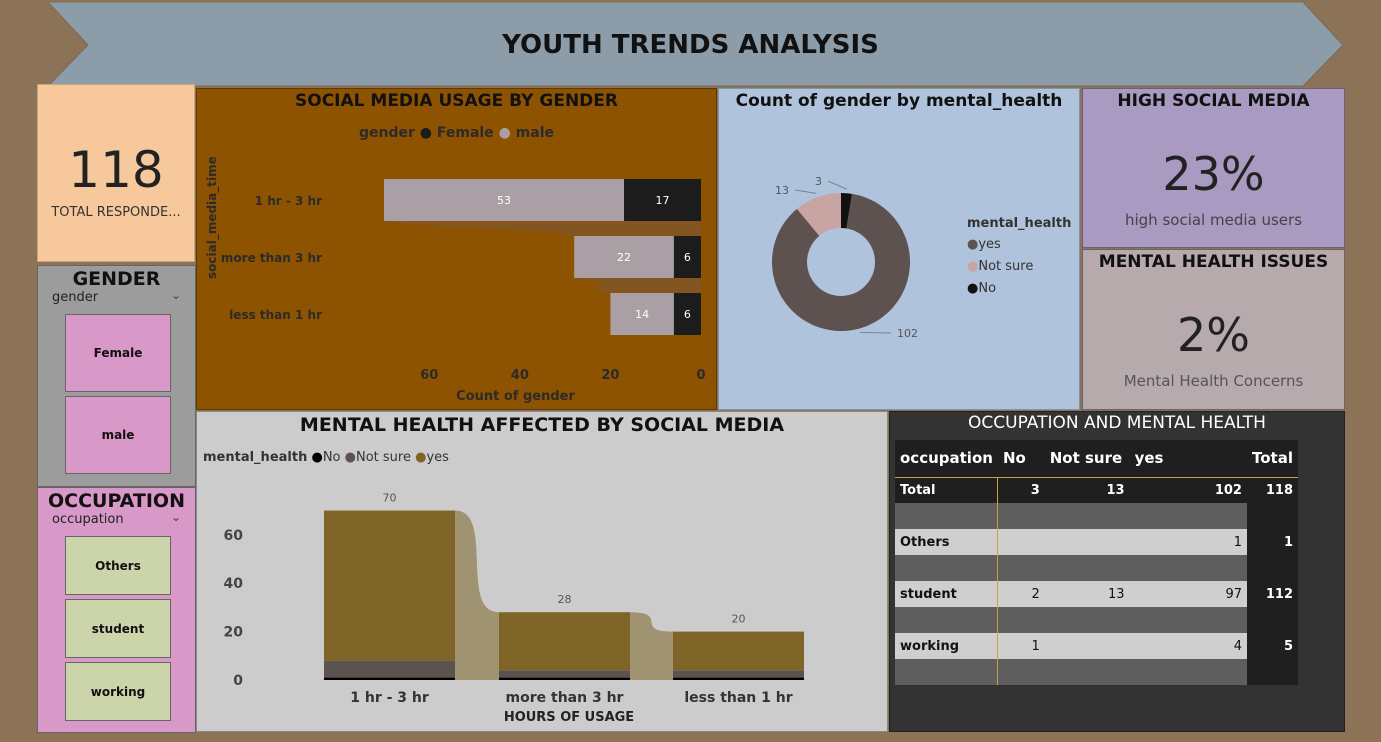  Describe the element at coordinates (1019, 288) in the screenshot. I see `legend-entry-no: ●No` at that location.